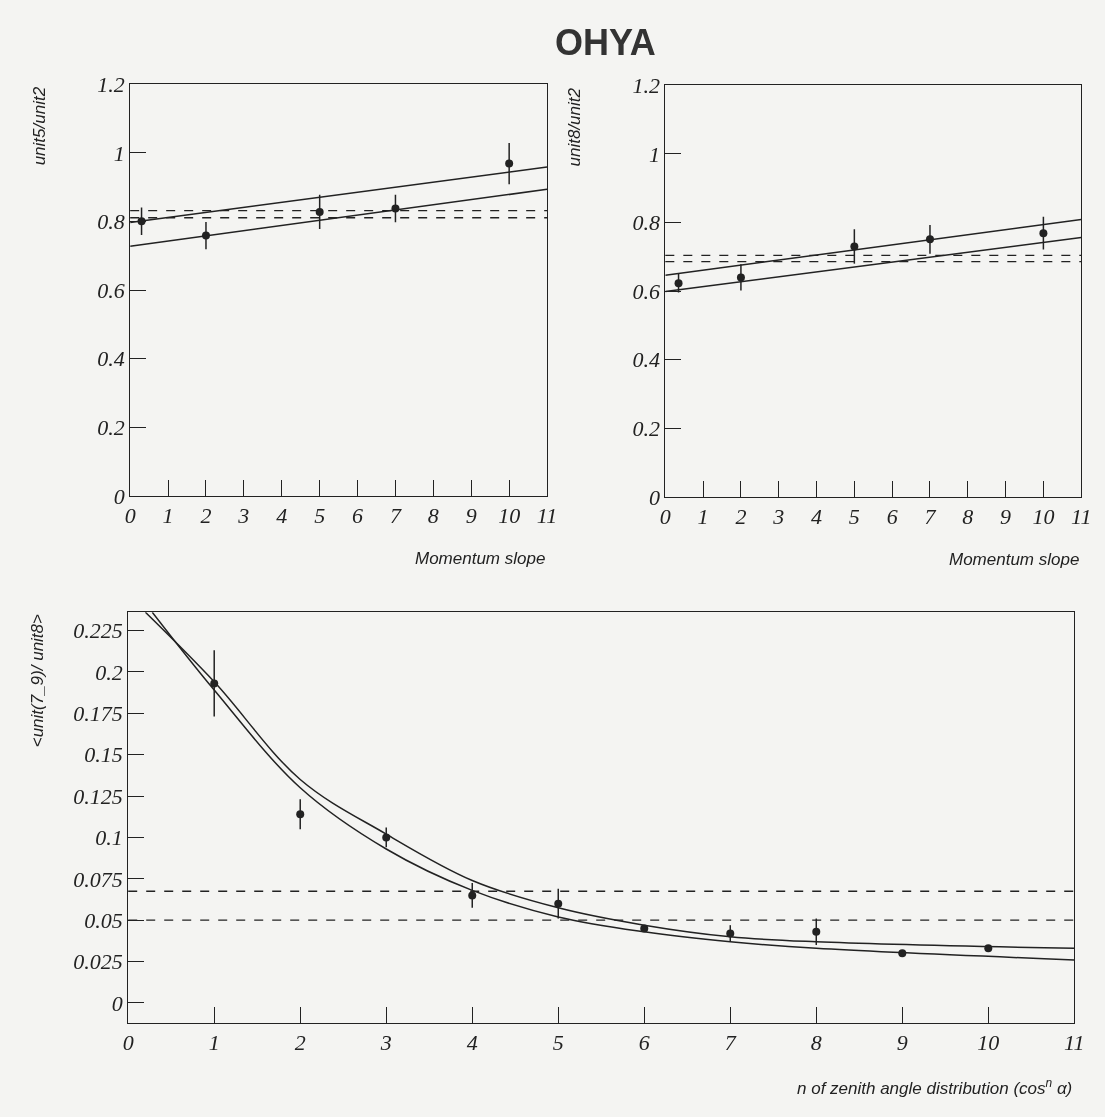  What do you see at coordinates (103, 755) in the screenshot?
I see `y-tick-label: 0.15` at bounding box center [103, 755].